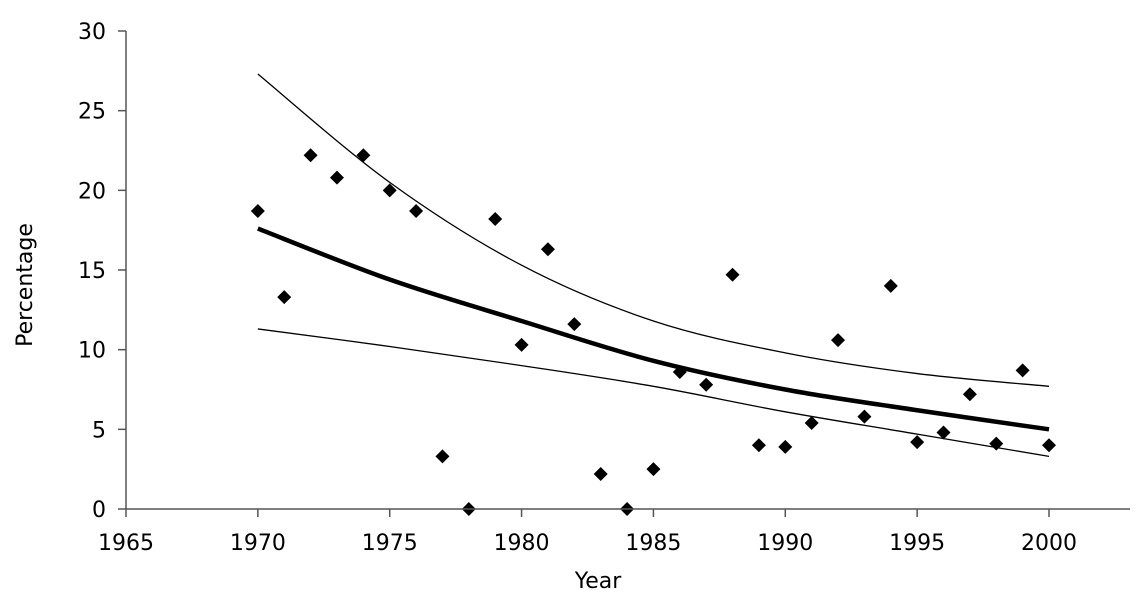 The width and height of the screenshot is (1138, 599). What do you see at coordinates (598, 581) in the screenshot?
I see `x-axis-title: Year` at bounding box center [598, 581].